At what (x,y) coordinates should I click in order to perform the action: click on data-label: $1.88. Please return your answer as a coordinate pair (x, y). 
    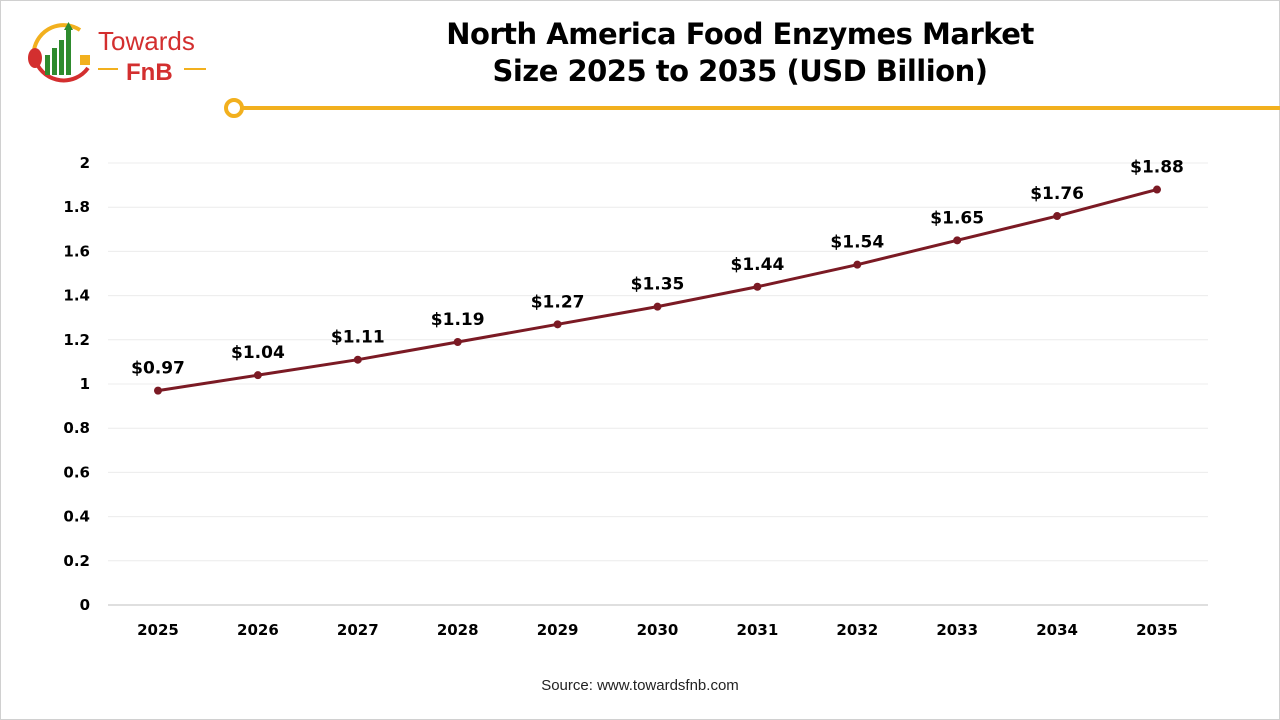
    Looking at the image, I should click on (1157, 168).